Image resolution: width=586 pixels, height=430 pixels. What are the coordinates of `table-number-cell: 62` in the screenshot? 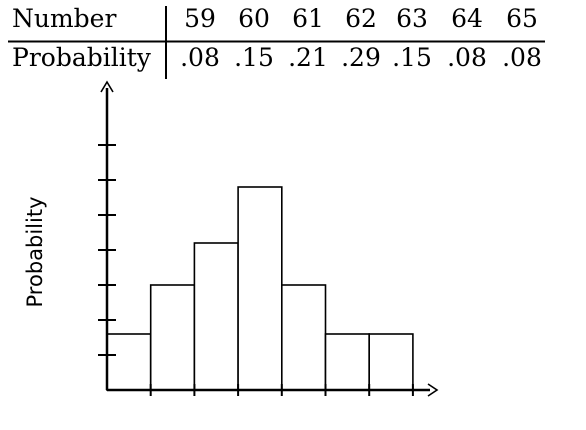 It's located at (361, 18).